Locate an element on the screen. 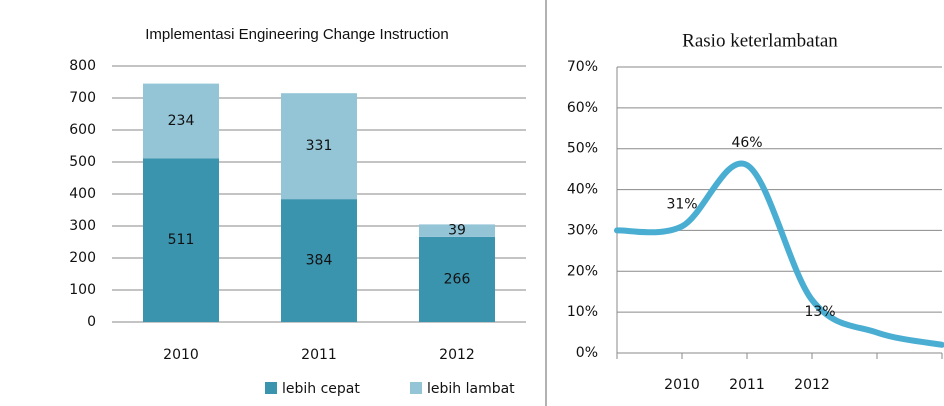  data-label: 511 is located at coordinates (181, 240).